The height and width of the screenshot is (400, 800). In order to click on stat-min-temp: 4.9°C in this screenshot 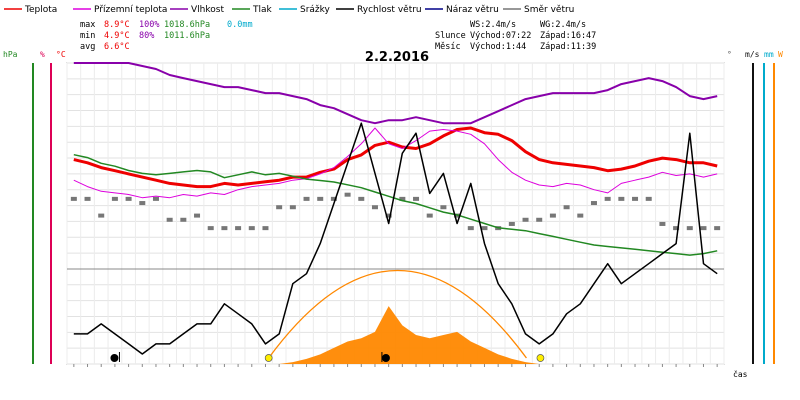, I will do `click(117, 36)`.